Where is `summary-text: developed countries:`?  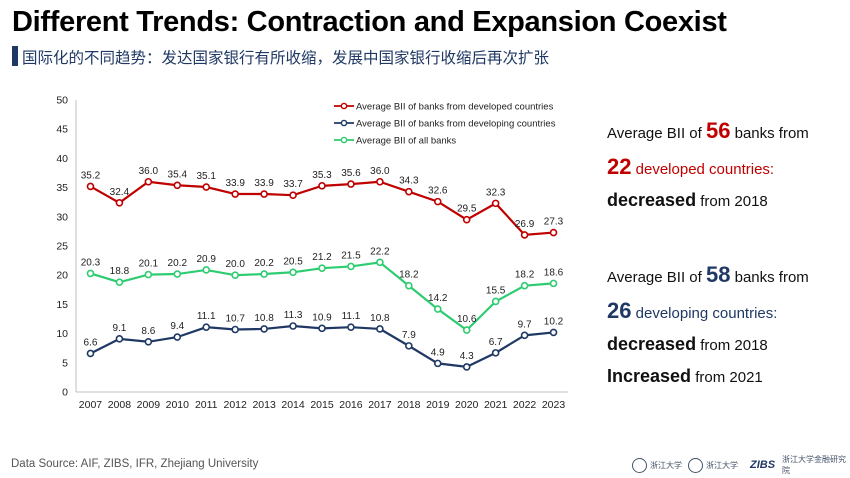
summary-text: developed countries: is located at coordinates (703, 169).